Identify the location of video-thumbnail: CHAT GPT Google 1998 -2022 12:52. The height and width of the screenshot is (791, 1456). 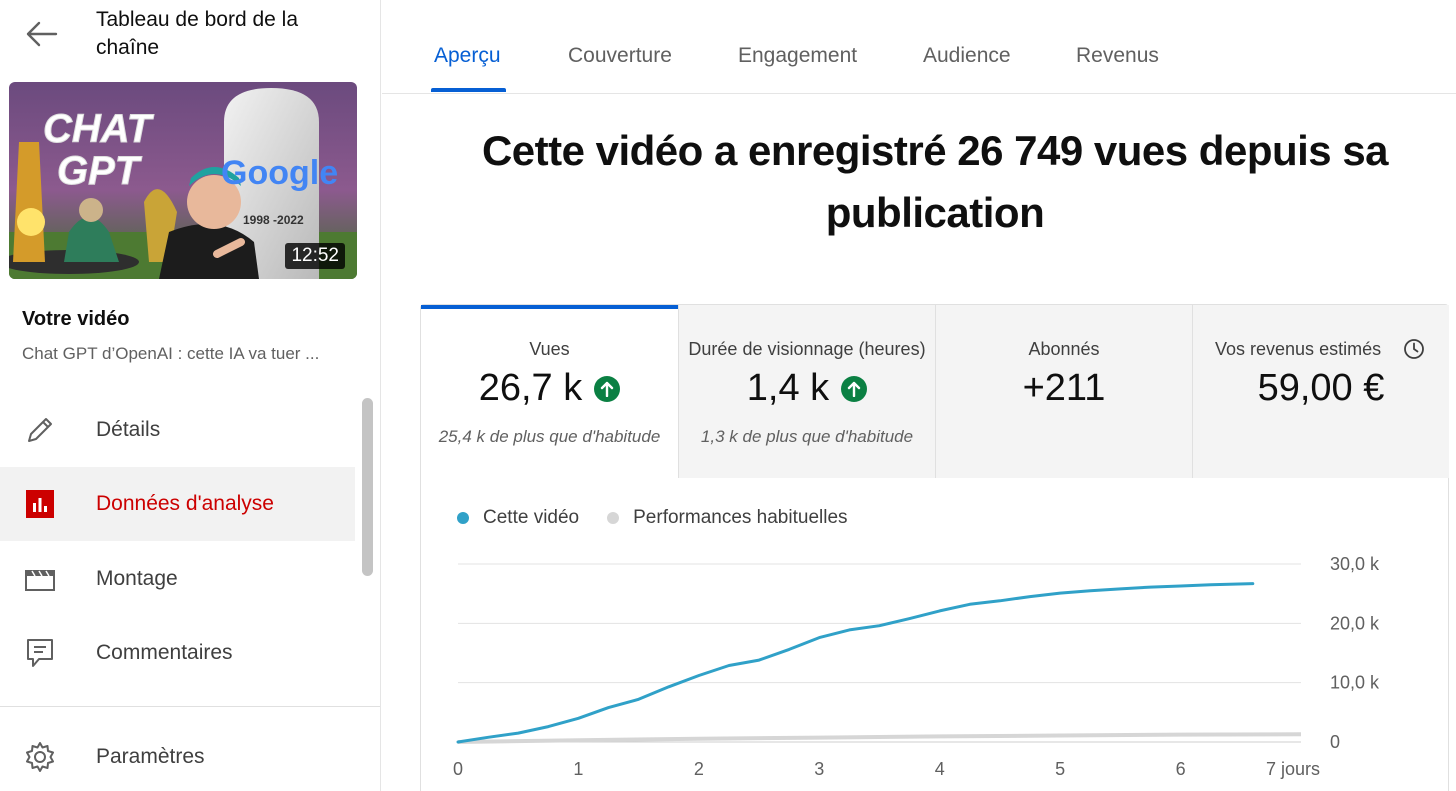
(183, 180).